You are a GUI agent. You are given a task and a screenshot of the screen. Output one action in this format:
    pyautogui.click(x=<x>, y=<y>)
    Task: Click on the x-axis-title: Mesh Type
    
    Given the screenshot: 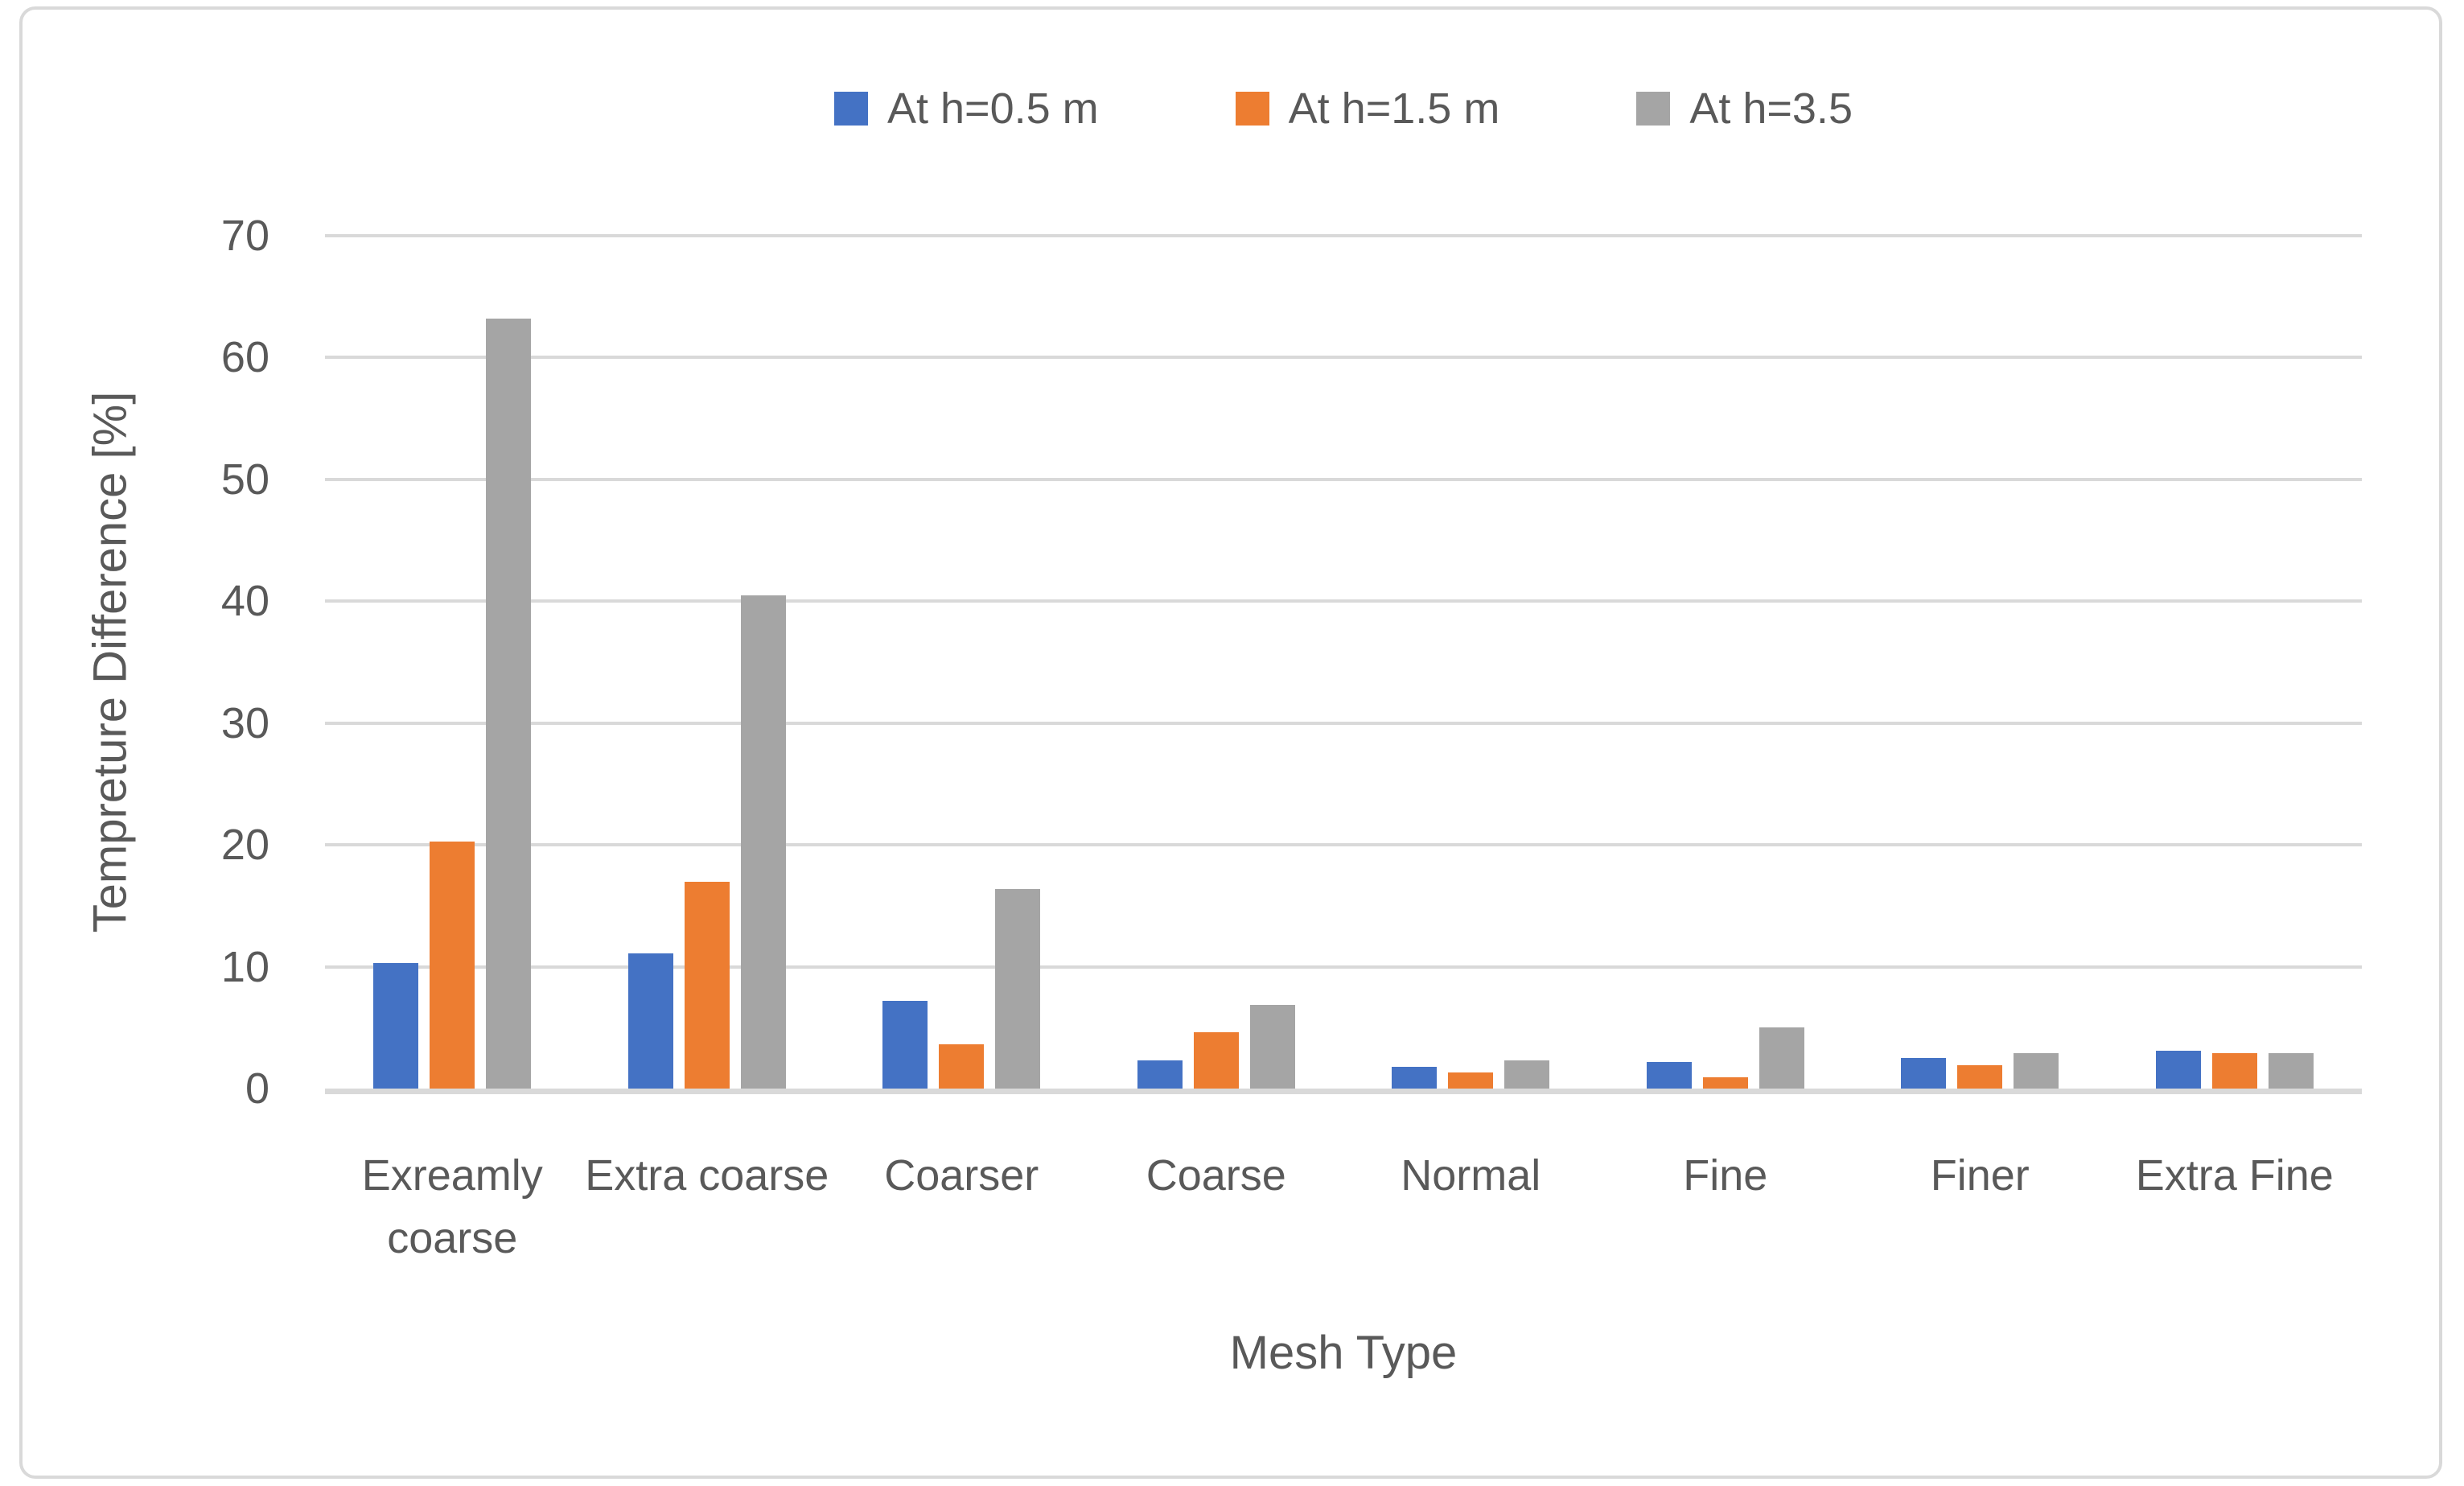 What is the action you would take?
    pyautogui.click(x=1343, y=1353)
    